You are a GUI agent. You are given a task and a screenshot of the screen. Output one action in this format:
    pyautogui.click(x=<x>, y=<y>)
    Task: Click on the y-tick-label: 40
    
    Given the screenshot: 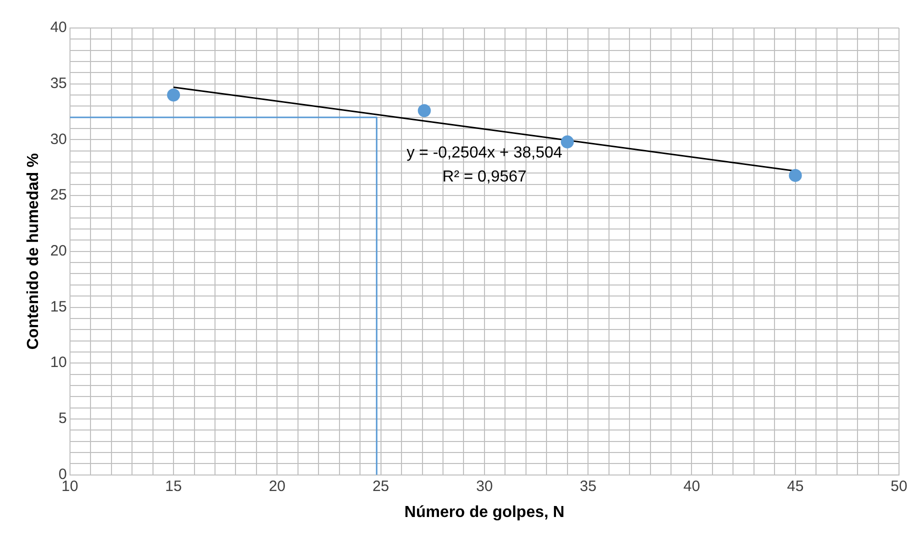 What is the action you would take?
    pyautogui.click(x=58, y=27)
    